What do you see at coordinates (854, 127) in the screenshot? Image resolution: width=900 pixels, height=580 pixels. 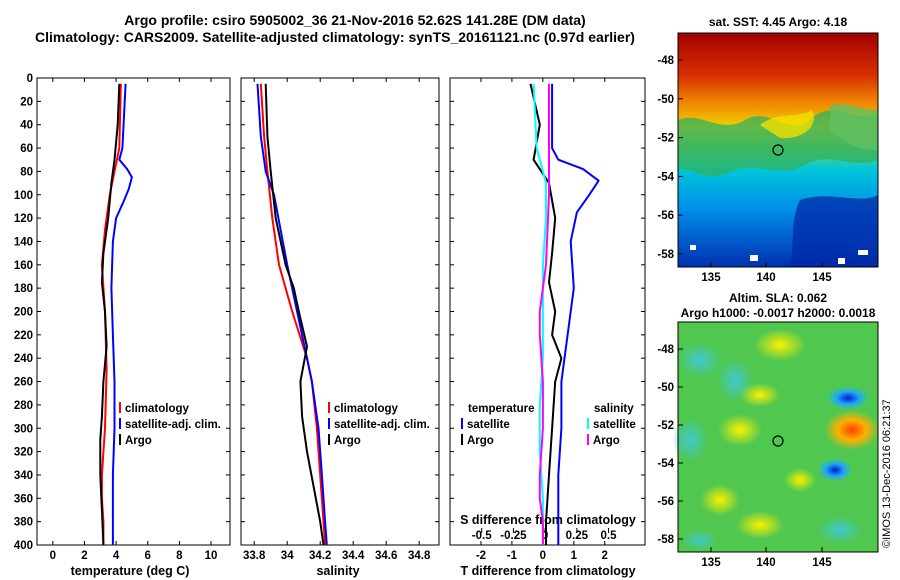 I see `sst-mixing-patch` at bounding box center [854, 127].